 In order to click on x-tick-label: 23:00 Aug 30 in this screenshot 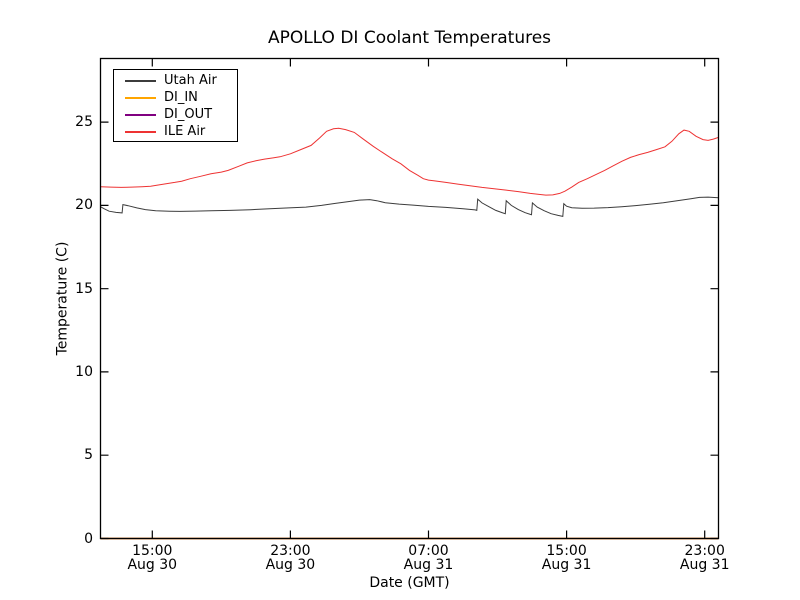, I will do `click(290, 558)`.